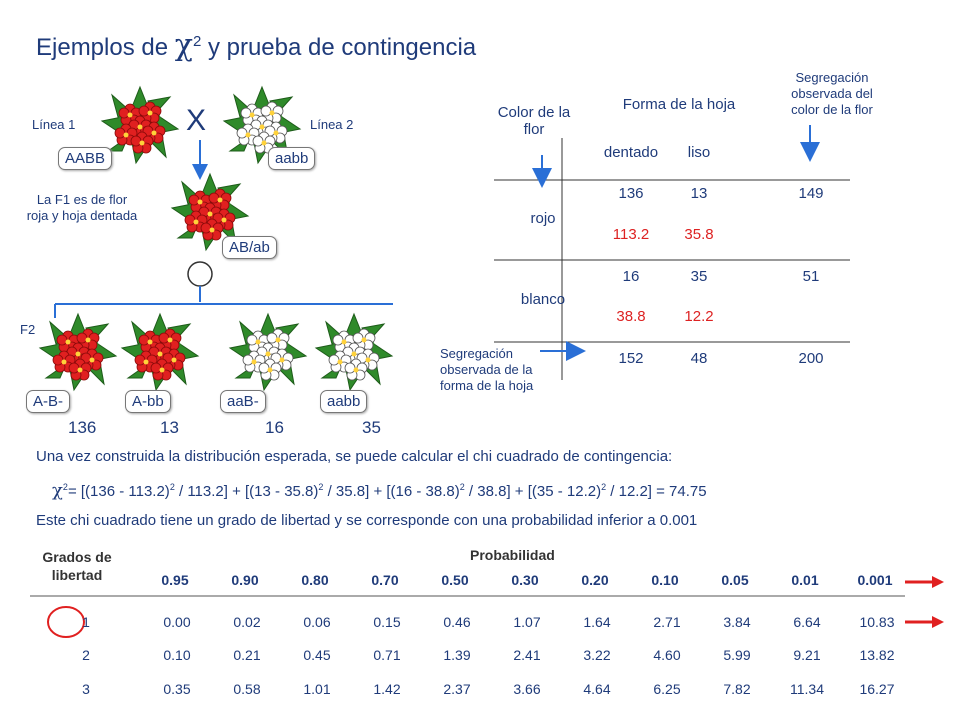 Image resolution: width=960 pixels, height=720 pixels. Describe the element at coordinates (387, 689) in the screenshot. I see `value-cell: 1.42` at that location.